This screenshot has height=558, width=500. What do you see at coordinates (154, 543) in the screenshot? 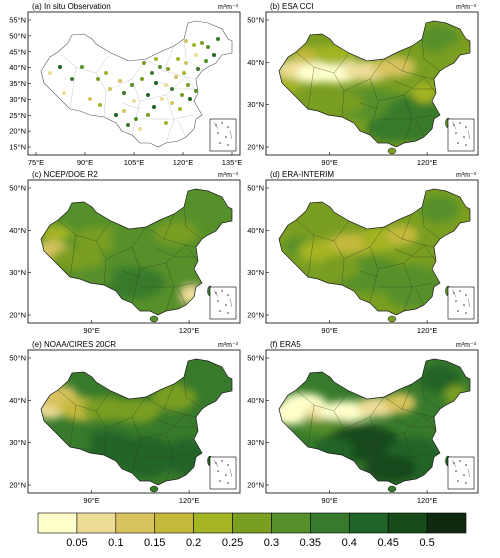
I see `colorbar-label: 0.15` at bounding box center [154, 543].